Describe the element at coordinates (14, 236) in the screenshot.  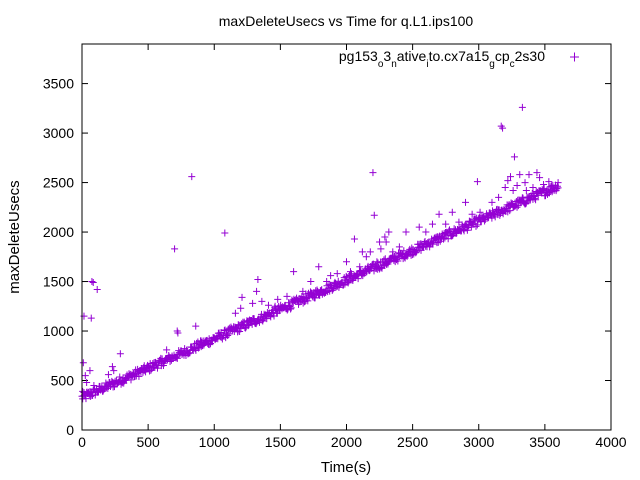
I see `y-axis-label: maxDeleteUsecs` at that location.